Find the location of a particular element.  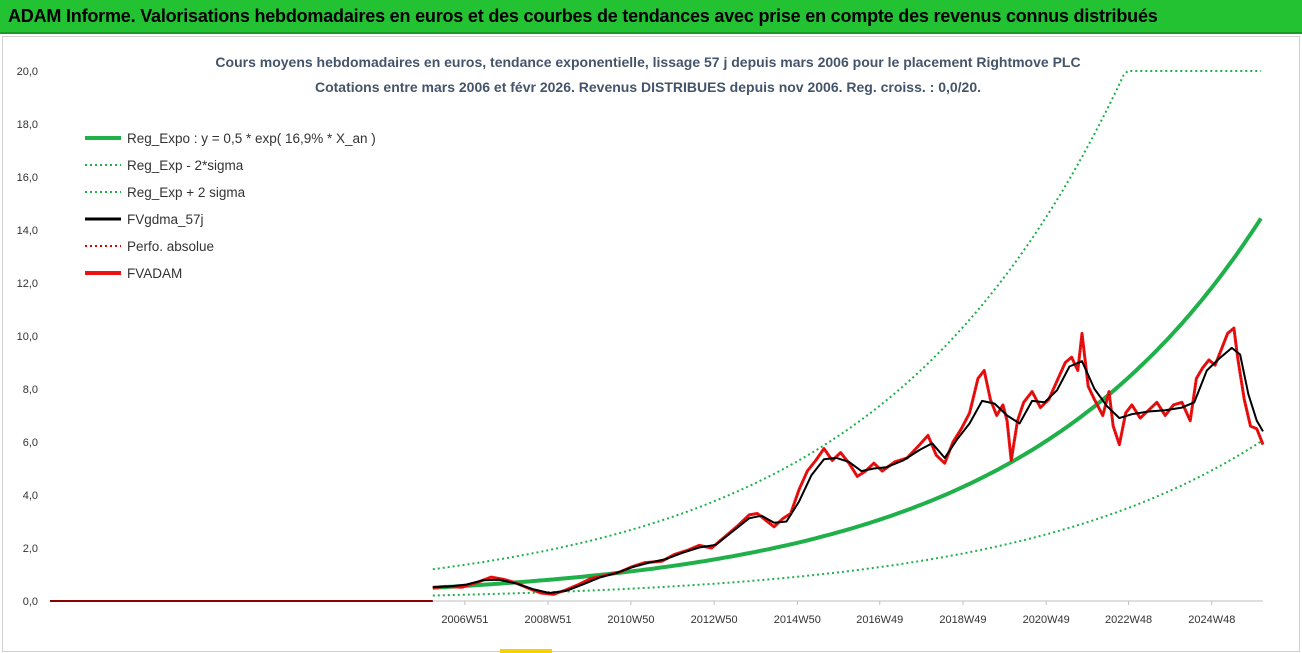

x-tick-label: 2022W48 is located at coordinates (1128, 620).